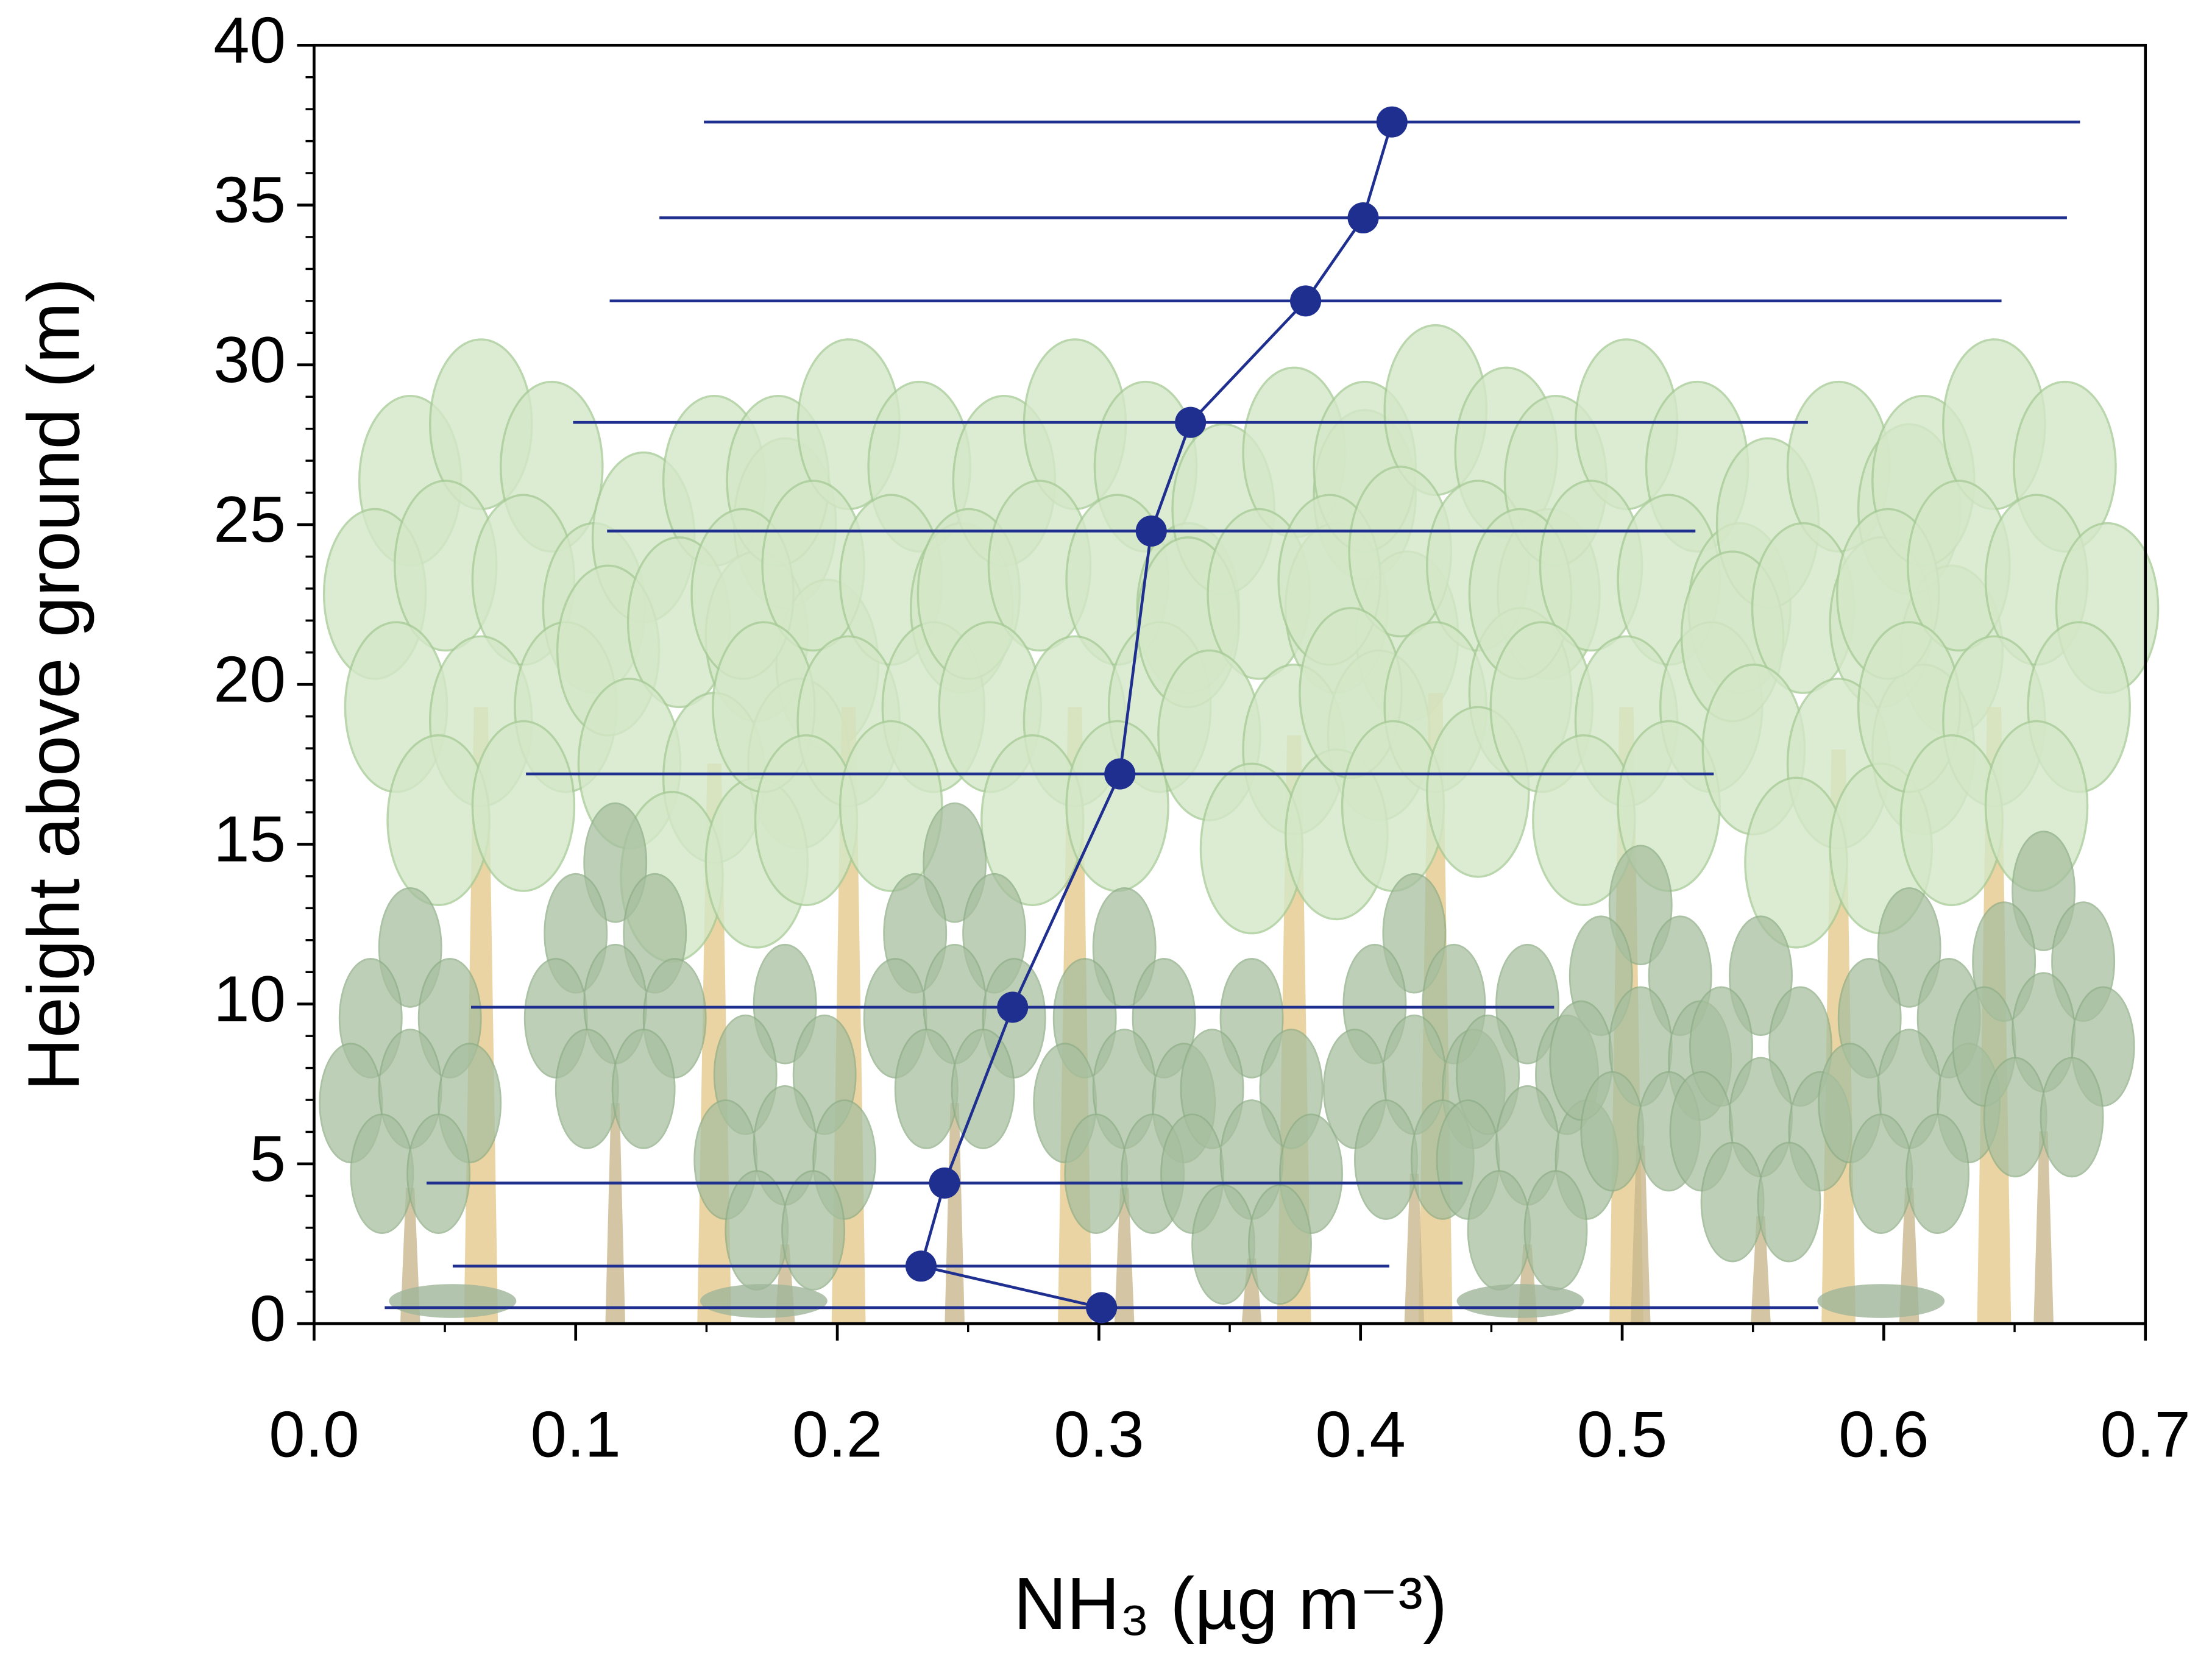 The height and width of the screenshot is (1680, 2212). Describe the element at coordinates (1883, 1435) in the screenshot. I see `x-tick-label: 0.6` at that location.